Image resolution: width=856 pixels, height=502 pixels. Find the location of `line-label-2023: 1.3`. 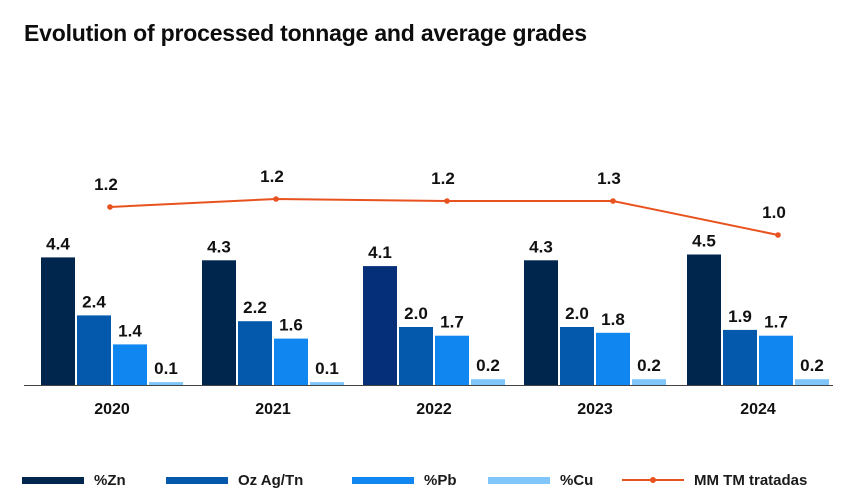

line-label-2023: 1.3 is located at coordinates (609, 178).